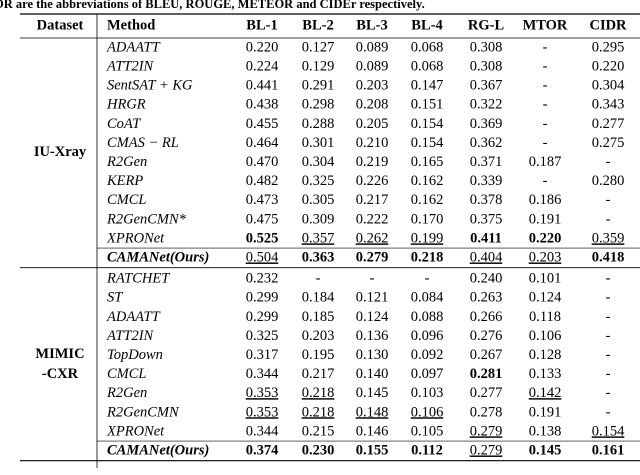 This screenshot has width=640, height=475. Describe the element at coordinates (318, 105) in the screenshot. I see `value-cell: 0.298` at that location.